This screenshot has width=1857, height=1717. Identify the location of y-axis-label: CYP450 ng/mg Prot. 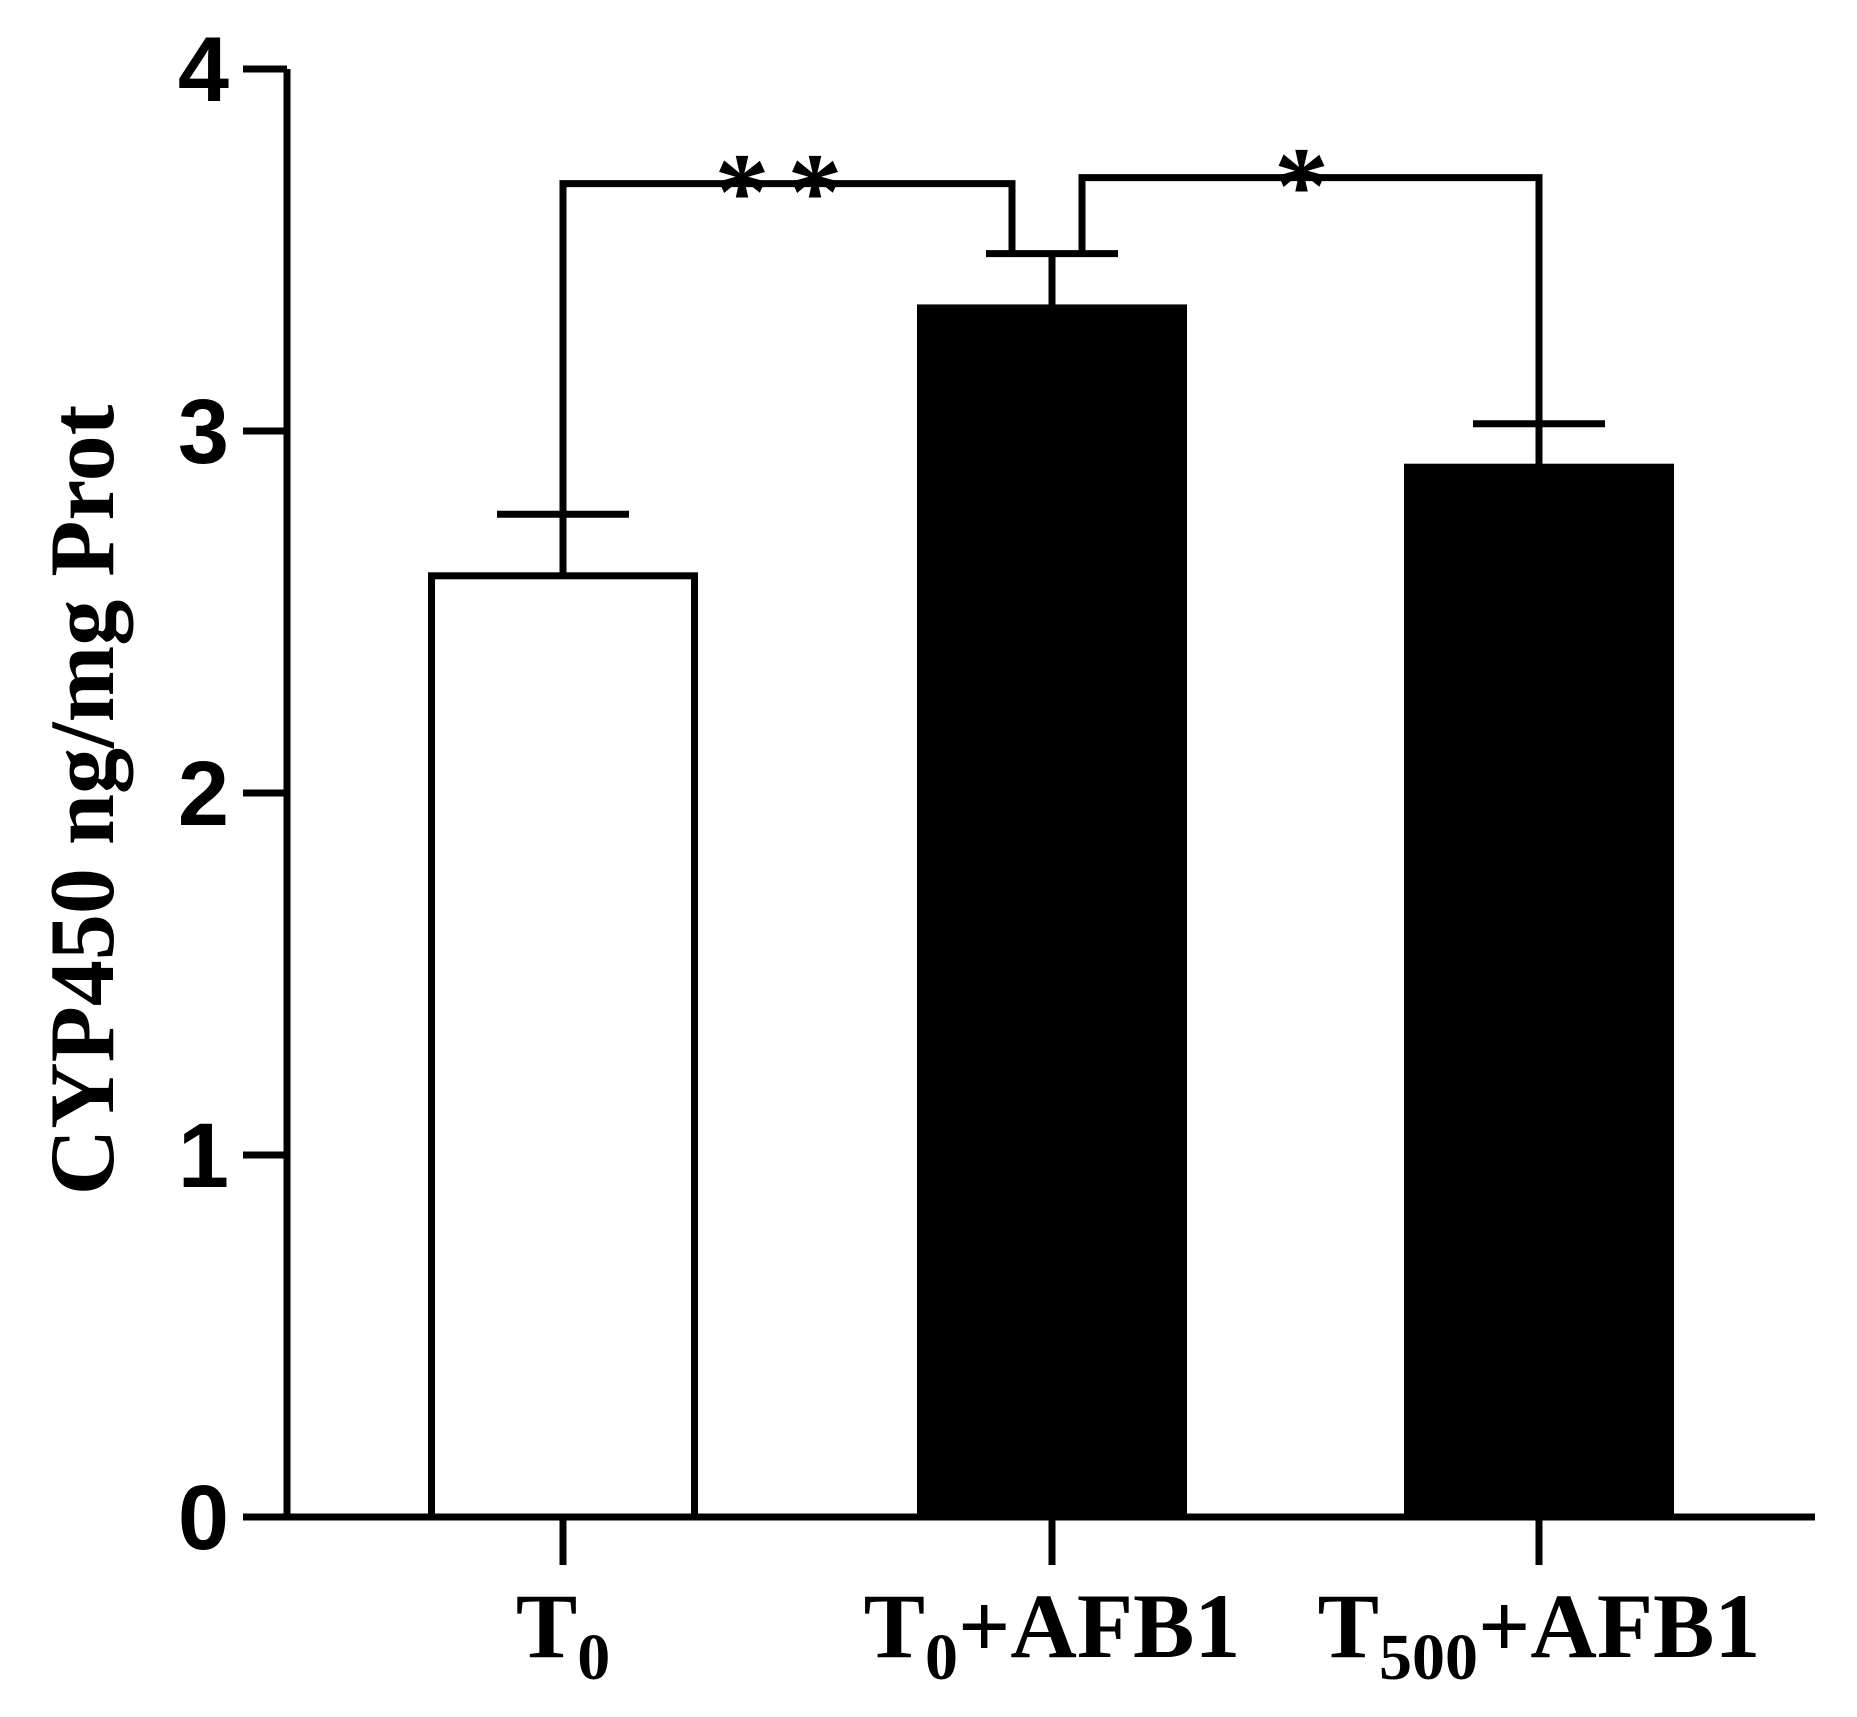
(82, 799).